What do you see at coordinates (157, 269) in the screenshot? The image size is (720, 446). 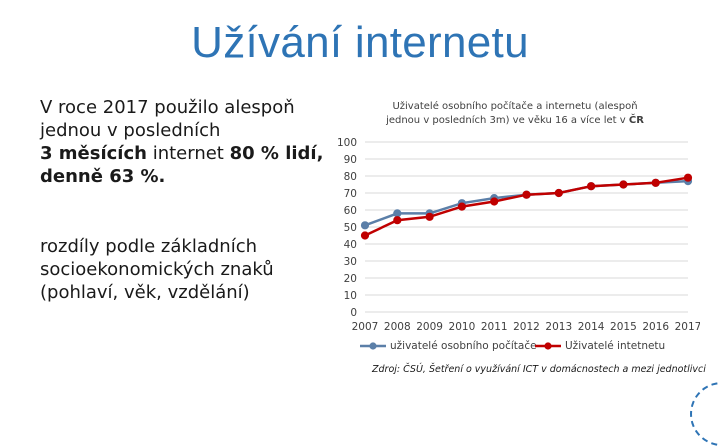 I see `differences-line-2: socioekonomických znaků` at bounding box center [157, 269].